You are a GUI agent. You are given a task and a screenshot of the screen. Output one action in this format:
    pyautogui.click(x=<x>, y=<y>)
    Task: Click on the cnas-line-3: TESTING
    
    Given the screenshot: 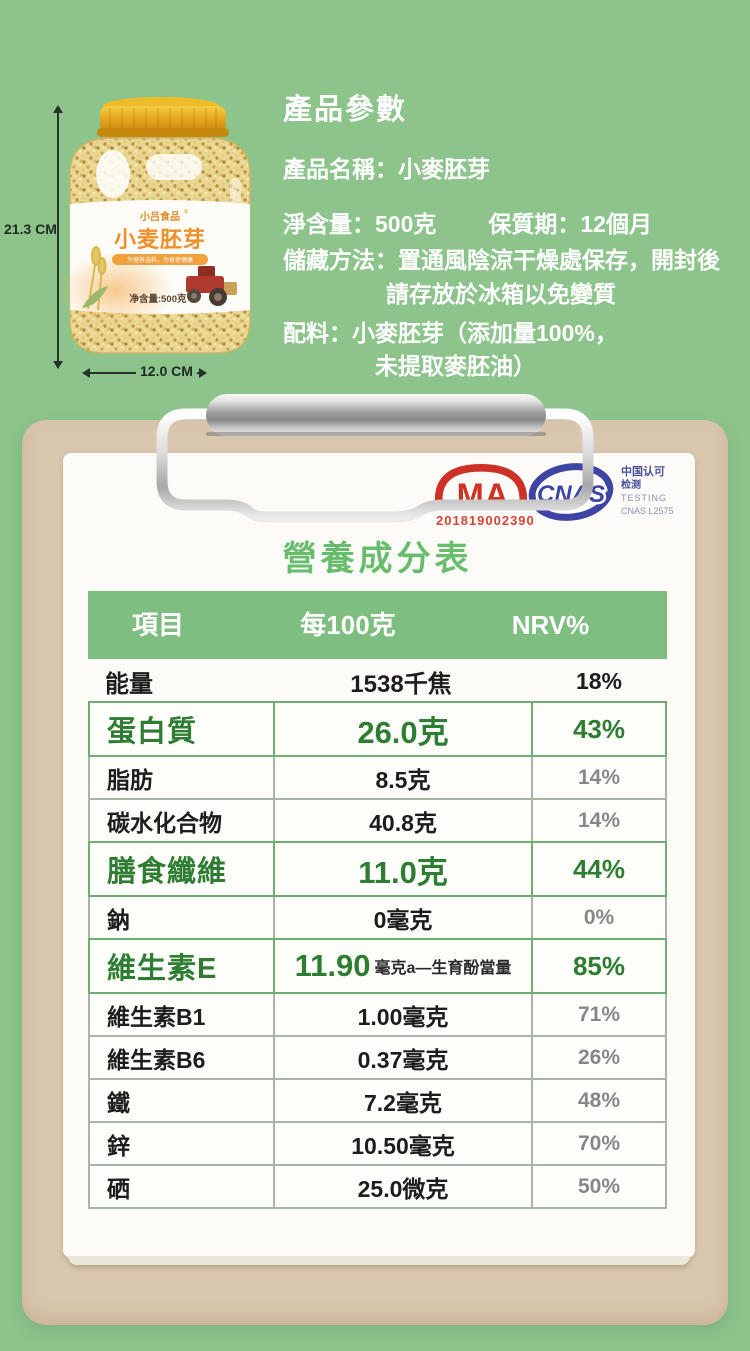 What is the action you would take?
    pyautogui.click(x=644, y=498)
    